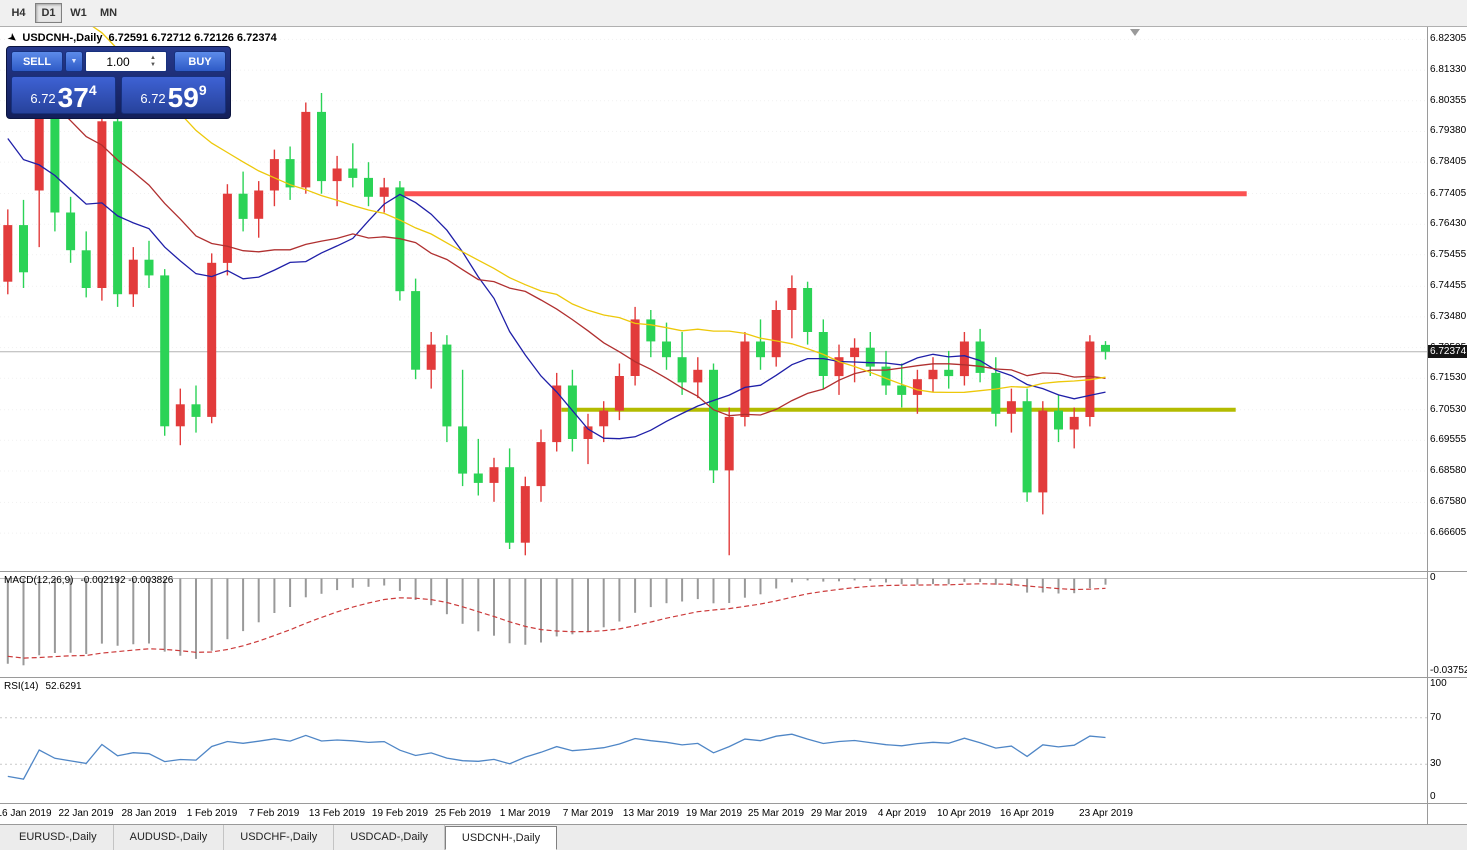 Image resolution: width=1467 pixels, height=850 pixels. I want to click on price-axis-label: 6.66605, so click(1448, 532).